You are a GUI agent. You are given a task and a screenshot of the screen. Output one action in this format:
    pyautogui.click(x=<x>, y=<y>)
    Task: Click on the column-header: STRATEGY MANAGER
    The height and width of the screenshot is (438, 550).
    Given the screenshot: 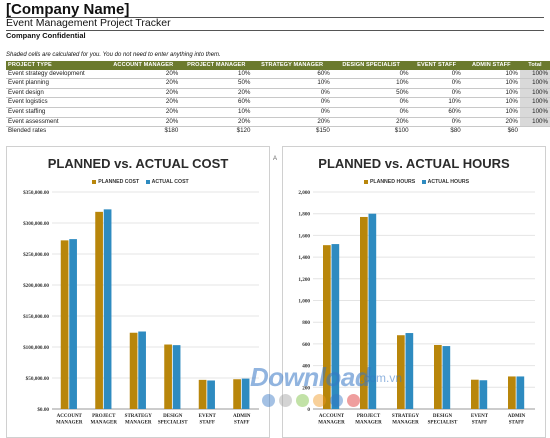 What is the action you would take?
    pyautogui.click(x=292, y=65)
    